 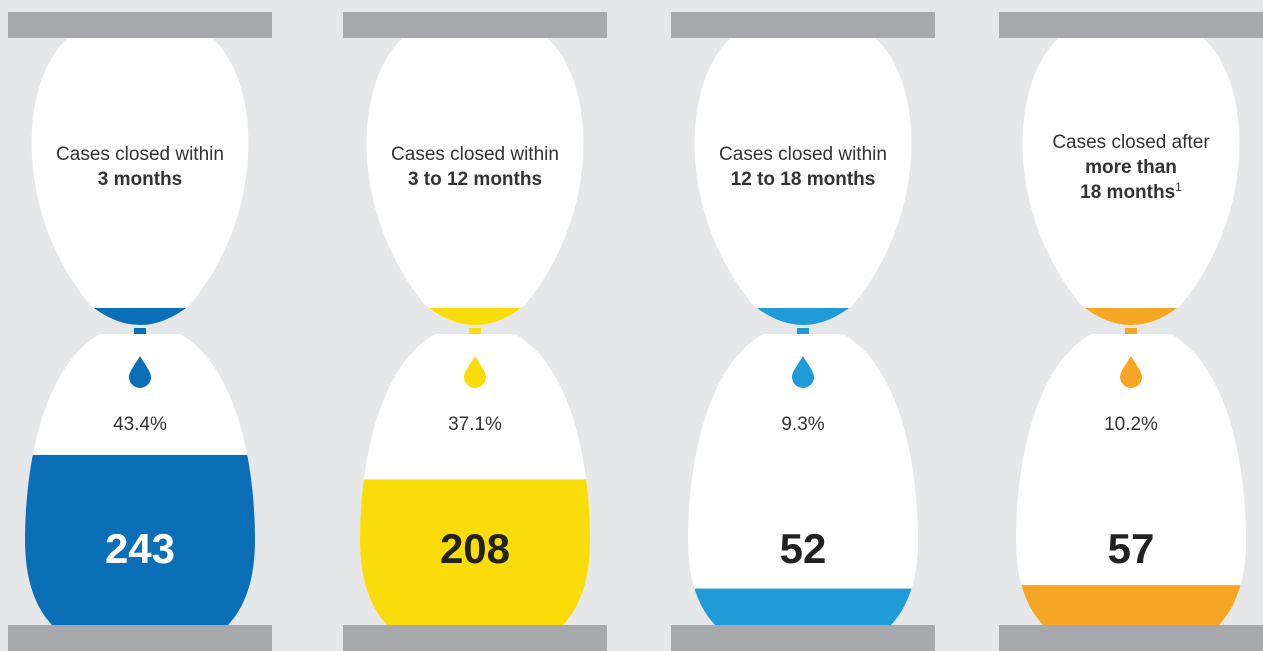 I want to click on emphasis: more than, so click(x=1131, y=167).